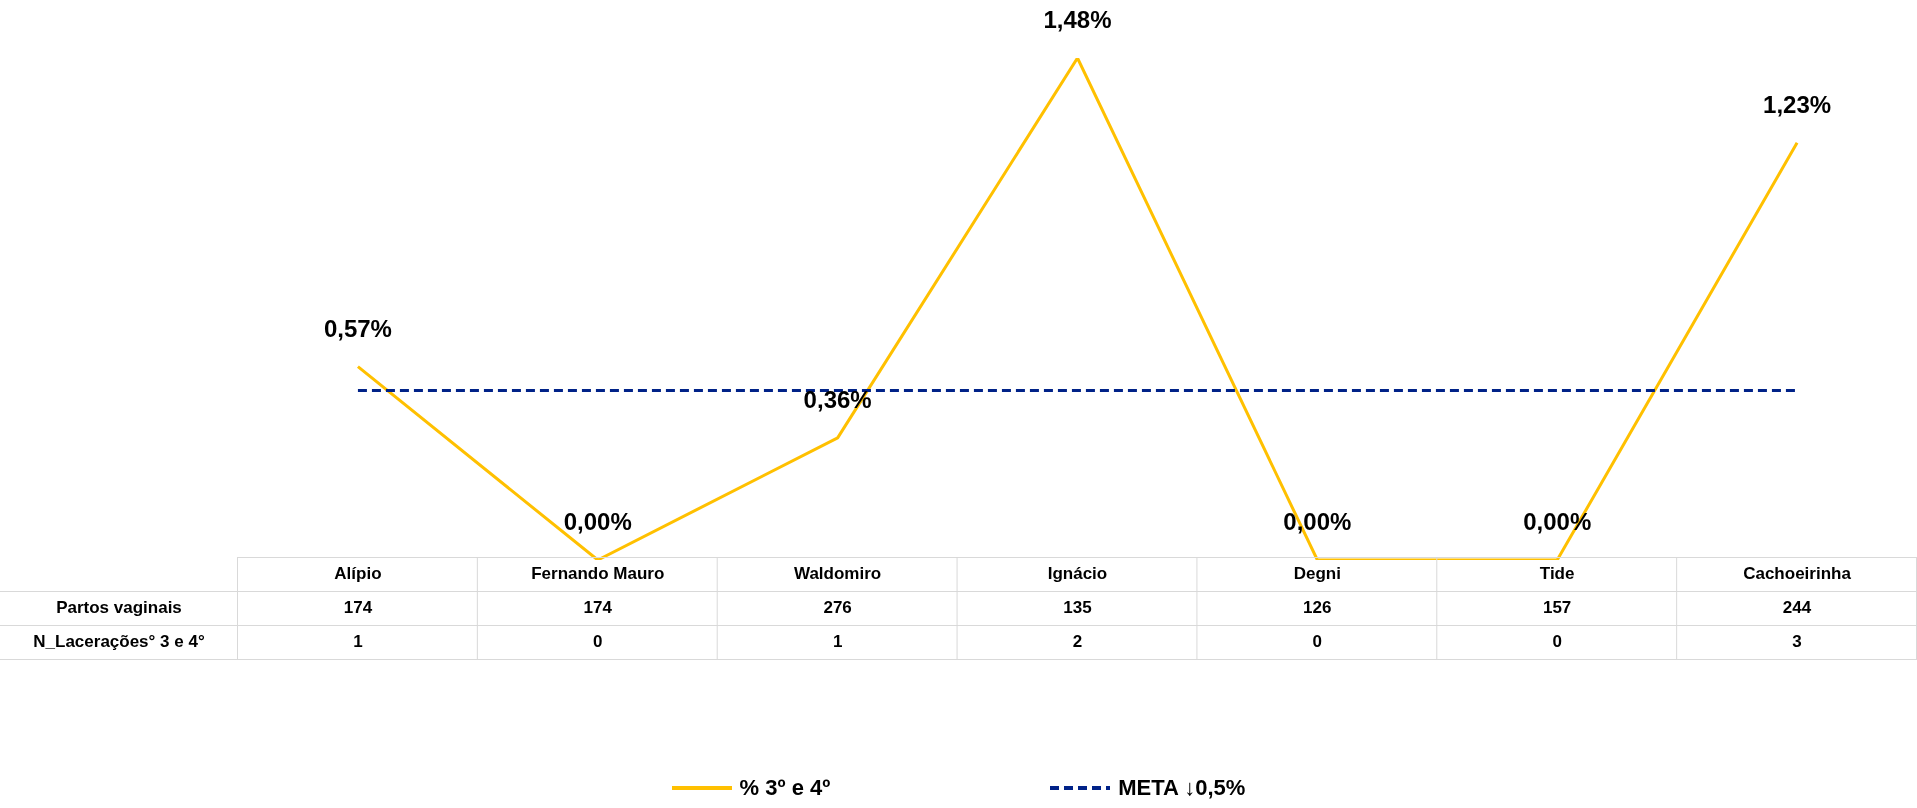 Image resolution: width=1917 pixels, height=808 pixels. Describe the element at coordinates (358, 574) in the screenshot. I see `x-tick-label: Alípio` at that location.